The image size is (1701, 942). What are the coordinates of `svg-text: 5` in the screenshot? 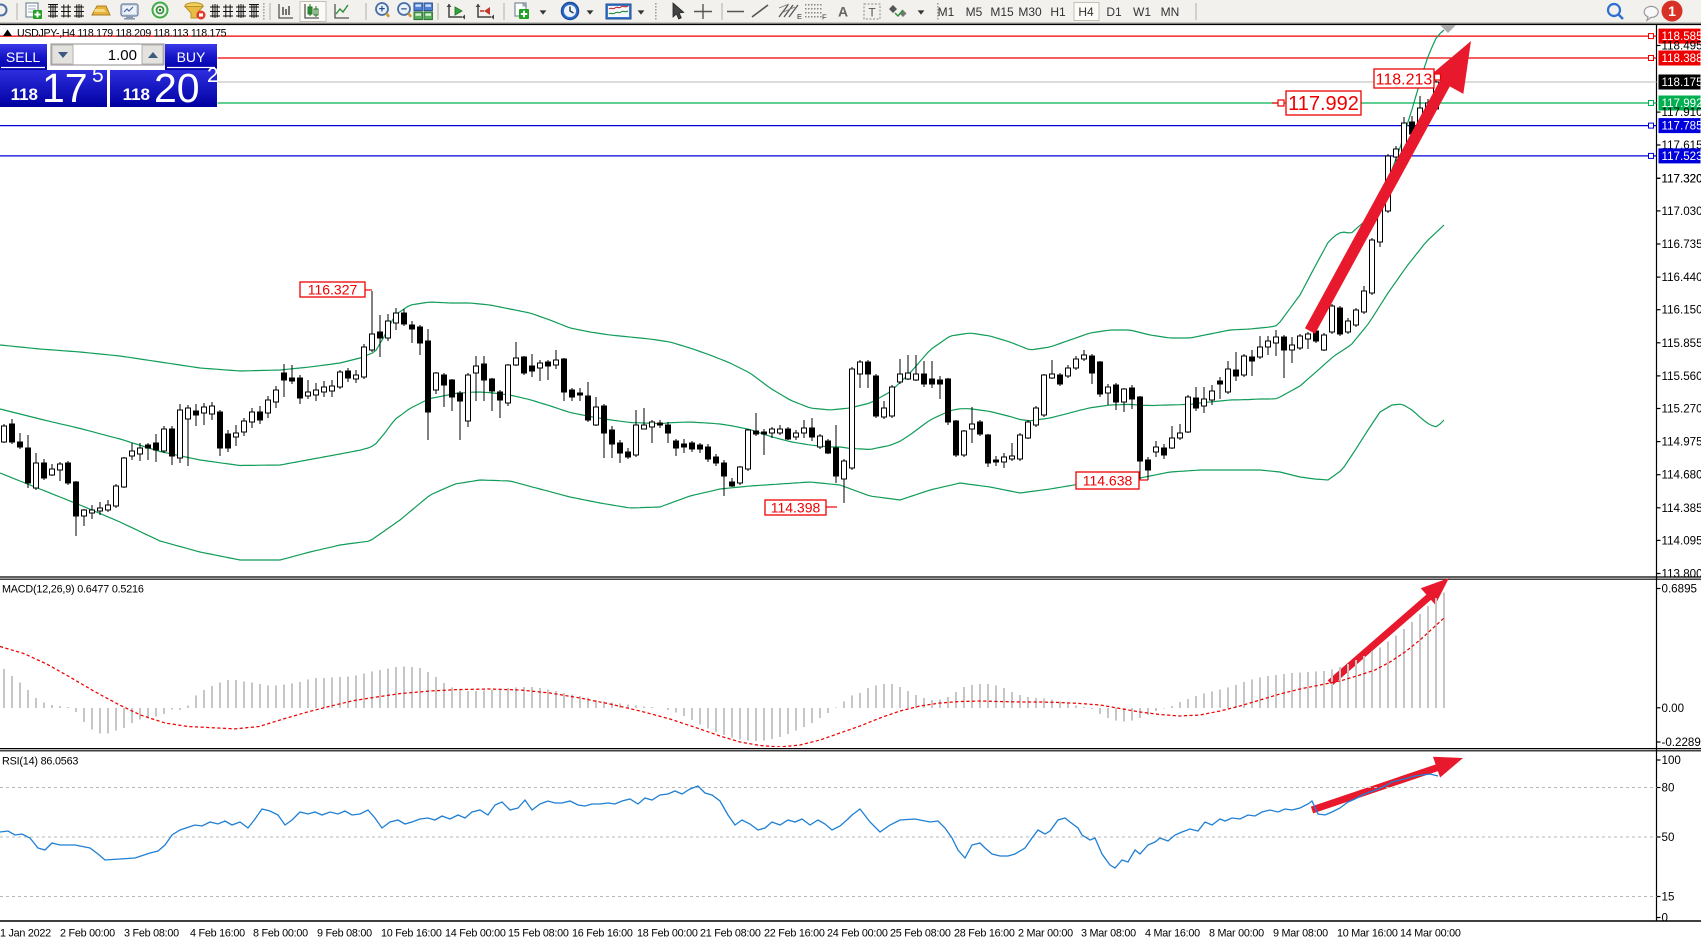 It's located at (98, 75).